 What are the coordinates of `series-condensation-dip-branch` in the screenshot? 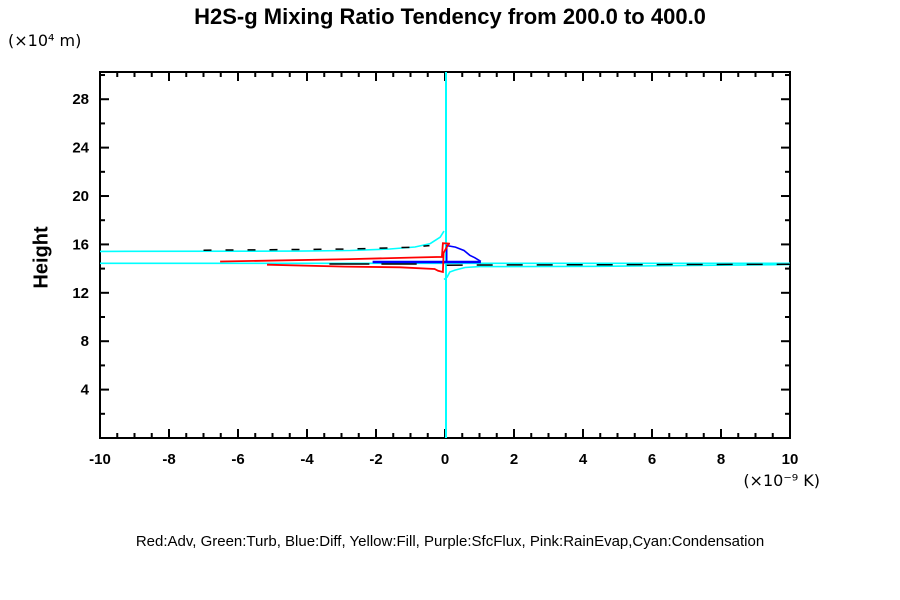 It's located at (617, 272).